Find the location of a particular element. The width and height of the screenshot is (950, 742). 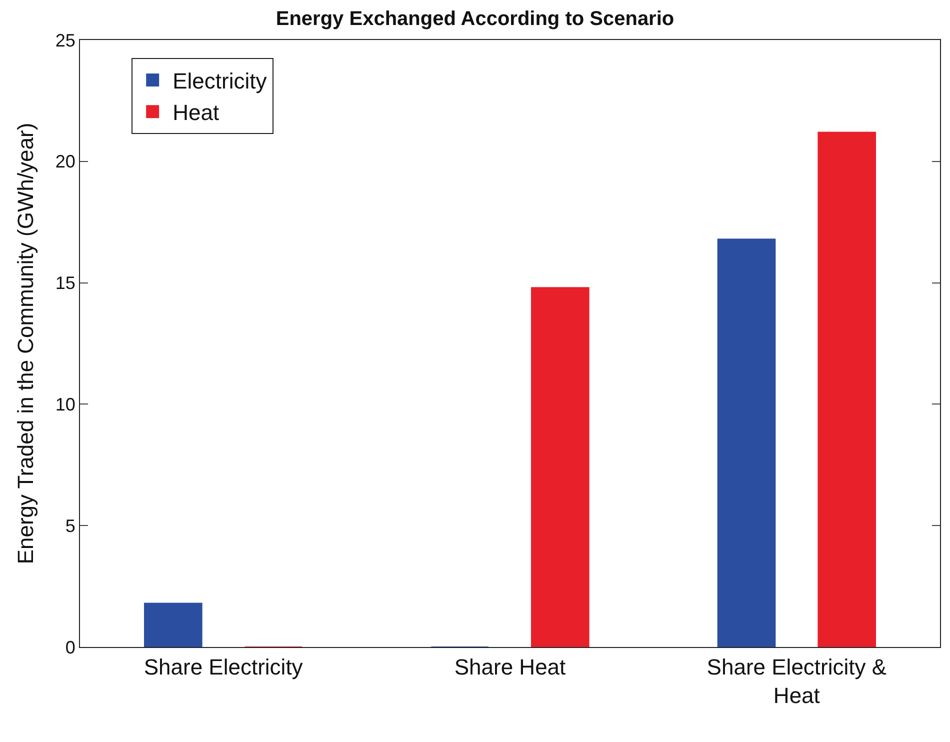

y-tick-label: 15 is located at coordinates (65, 283).